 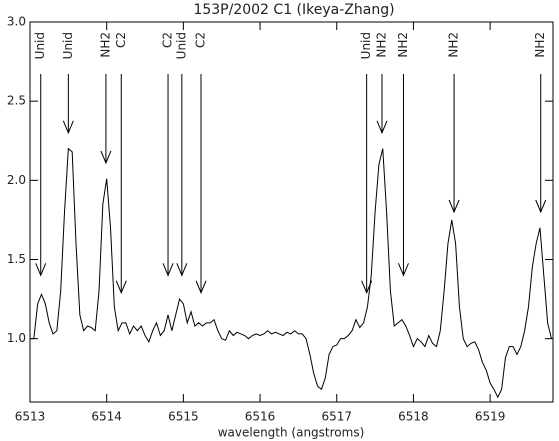 I want to click on x-tick-label: 6516, so click(x=260, y=417).